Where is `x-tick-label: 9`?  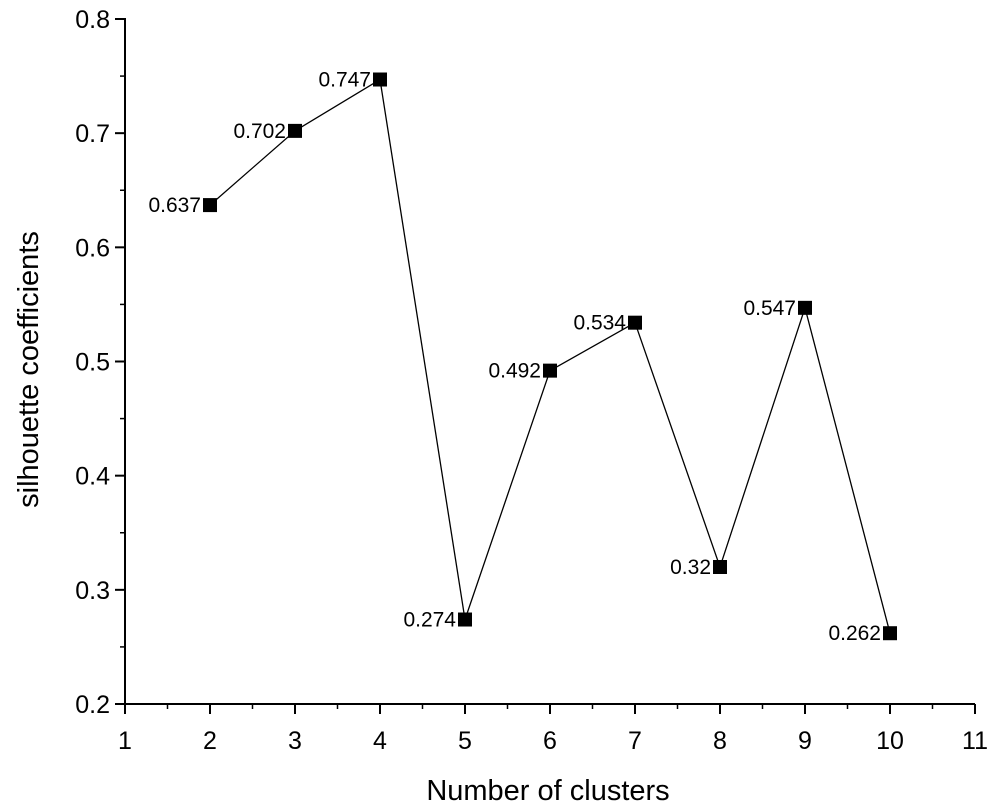 x-tick-label: 9 is located at coordinates (805, 741).